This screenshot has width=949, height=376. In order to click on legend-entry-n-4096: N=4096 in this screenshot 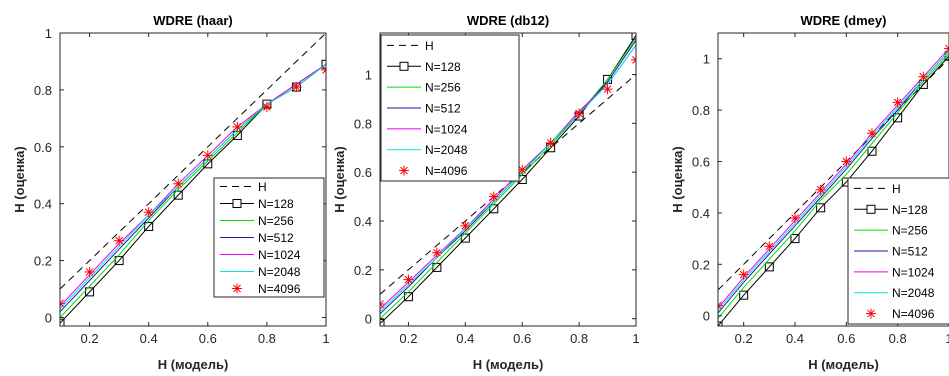, I will do `click(266, 289)`.